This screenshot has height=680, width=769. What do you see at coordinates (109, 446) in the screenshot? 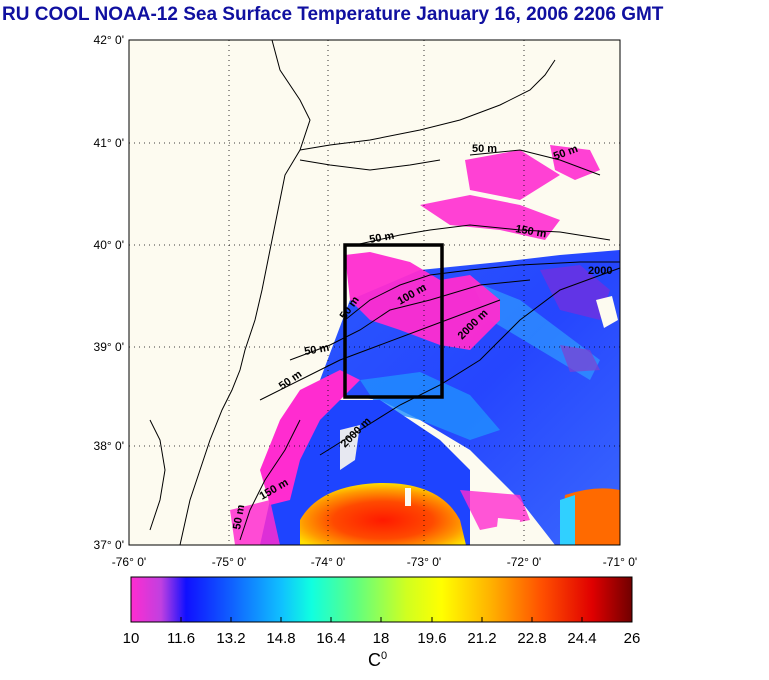
I see `lat-label: 38° 0'` at bounding box center [109, 446].